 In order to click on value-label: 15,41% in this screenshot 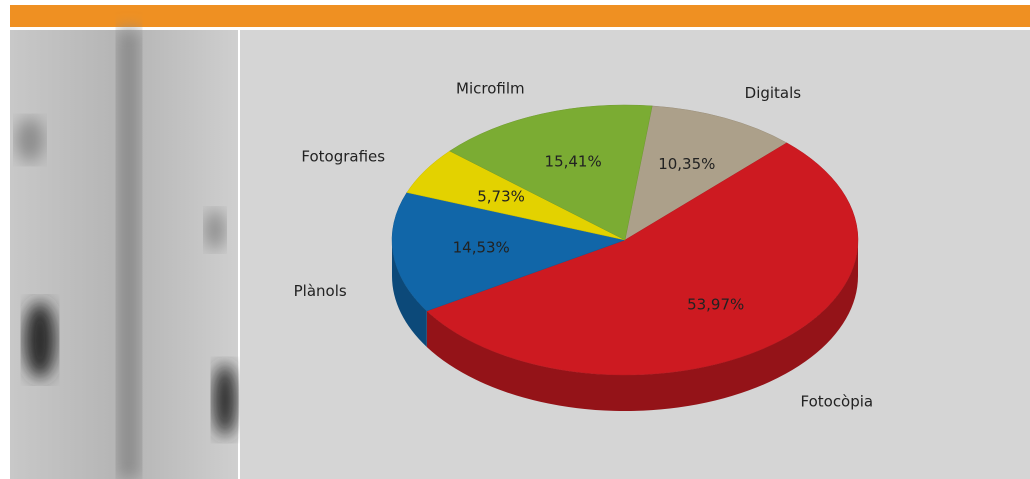, I will do `click(573, 161)`.